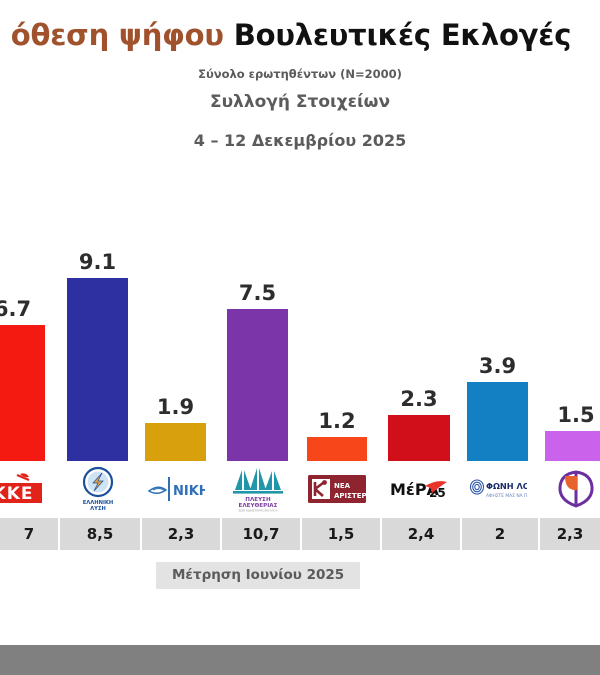  What do you see at coordinates (572, 347) in the screenshot?
I see `bar-group-8: 1.5` at bounding box center [572, 347].